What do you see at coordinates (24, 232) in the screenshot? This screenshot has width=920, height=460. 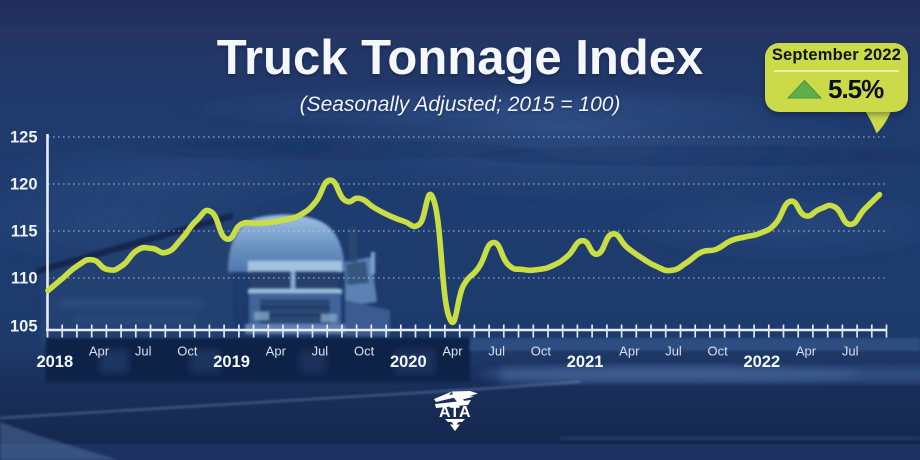 I see `svg-text: 115` at bounding box center [24, 232].